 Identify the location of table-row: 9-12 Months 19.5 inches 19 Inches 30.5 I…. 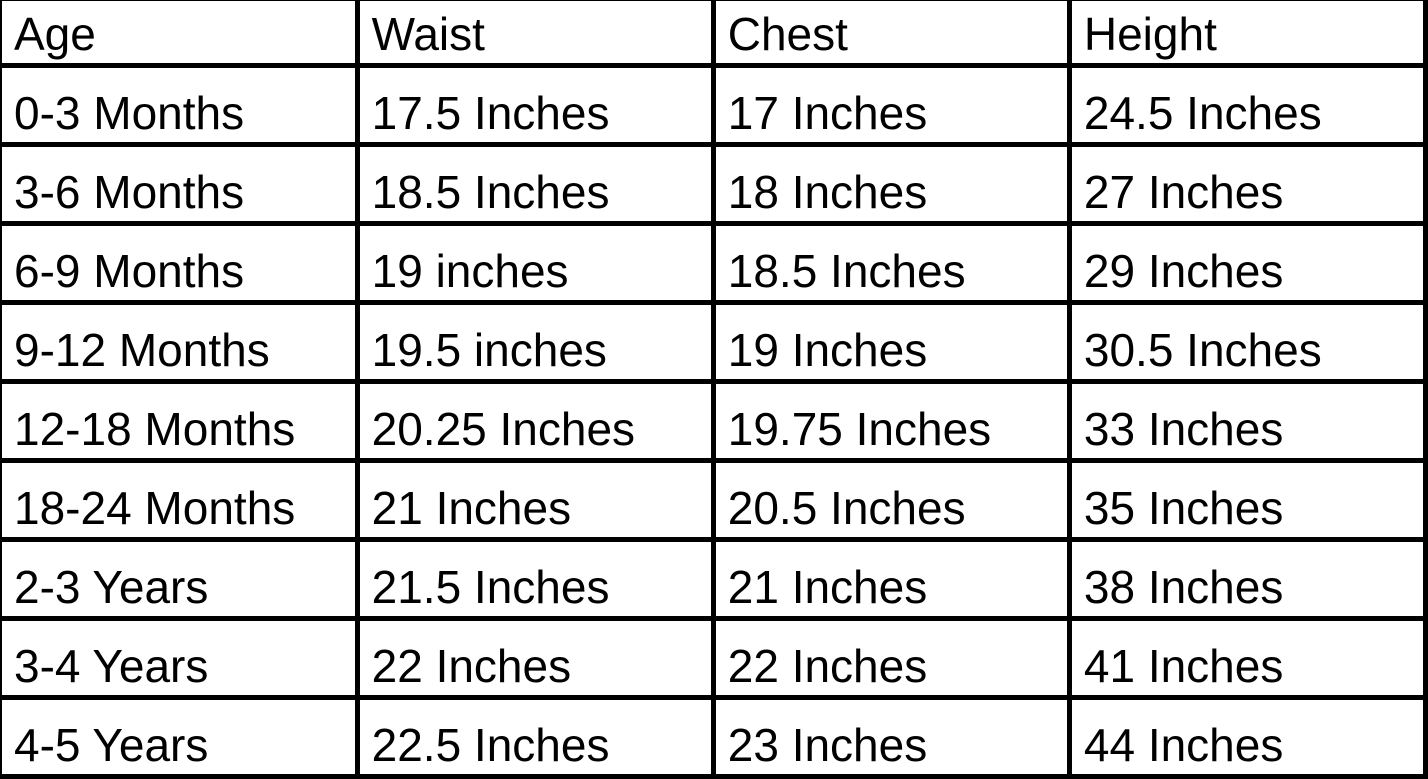
(714, 342).